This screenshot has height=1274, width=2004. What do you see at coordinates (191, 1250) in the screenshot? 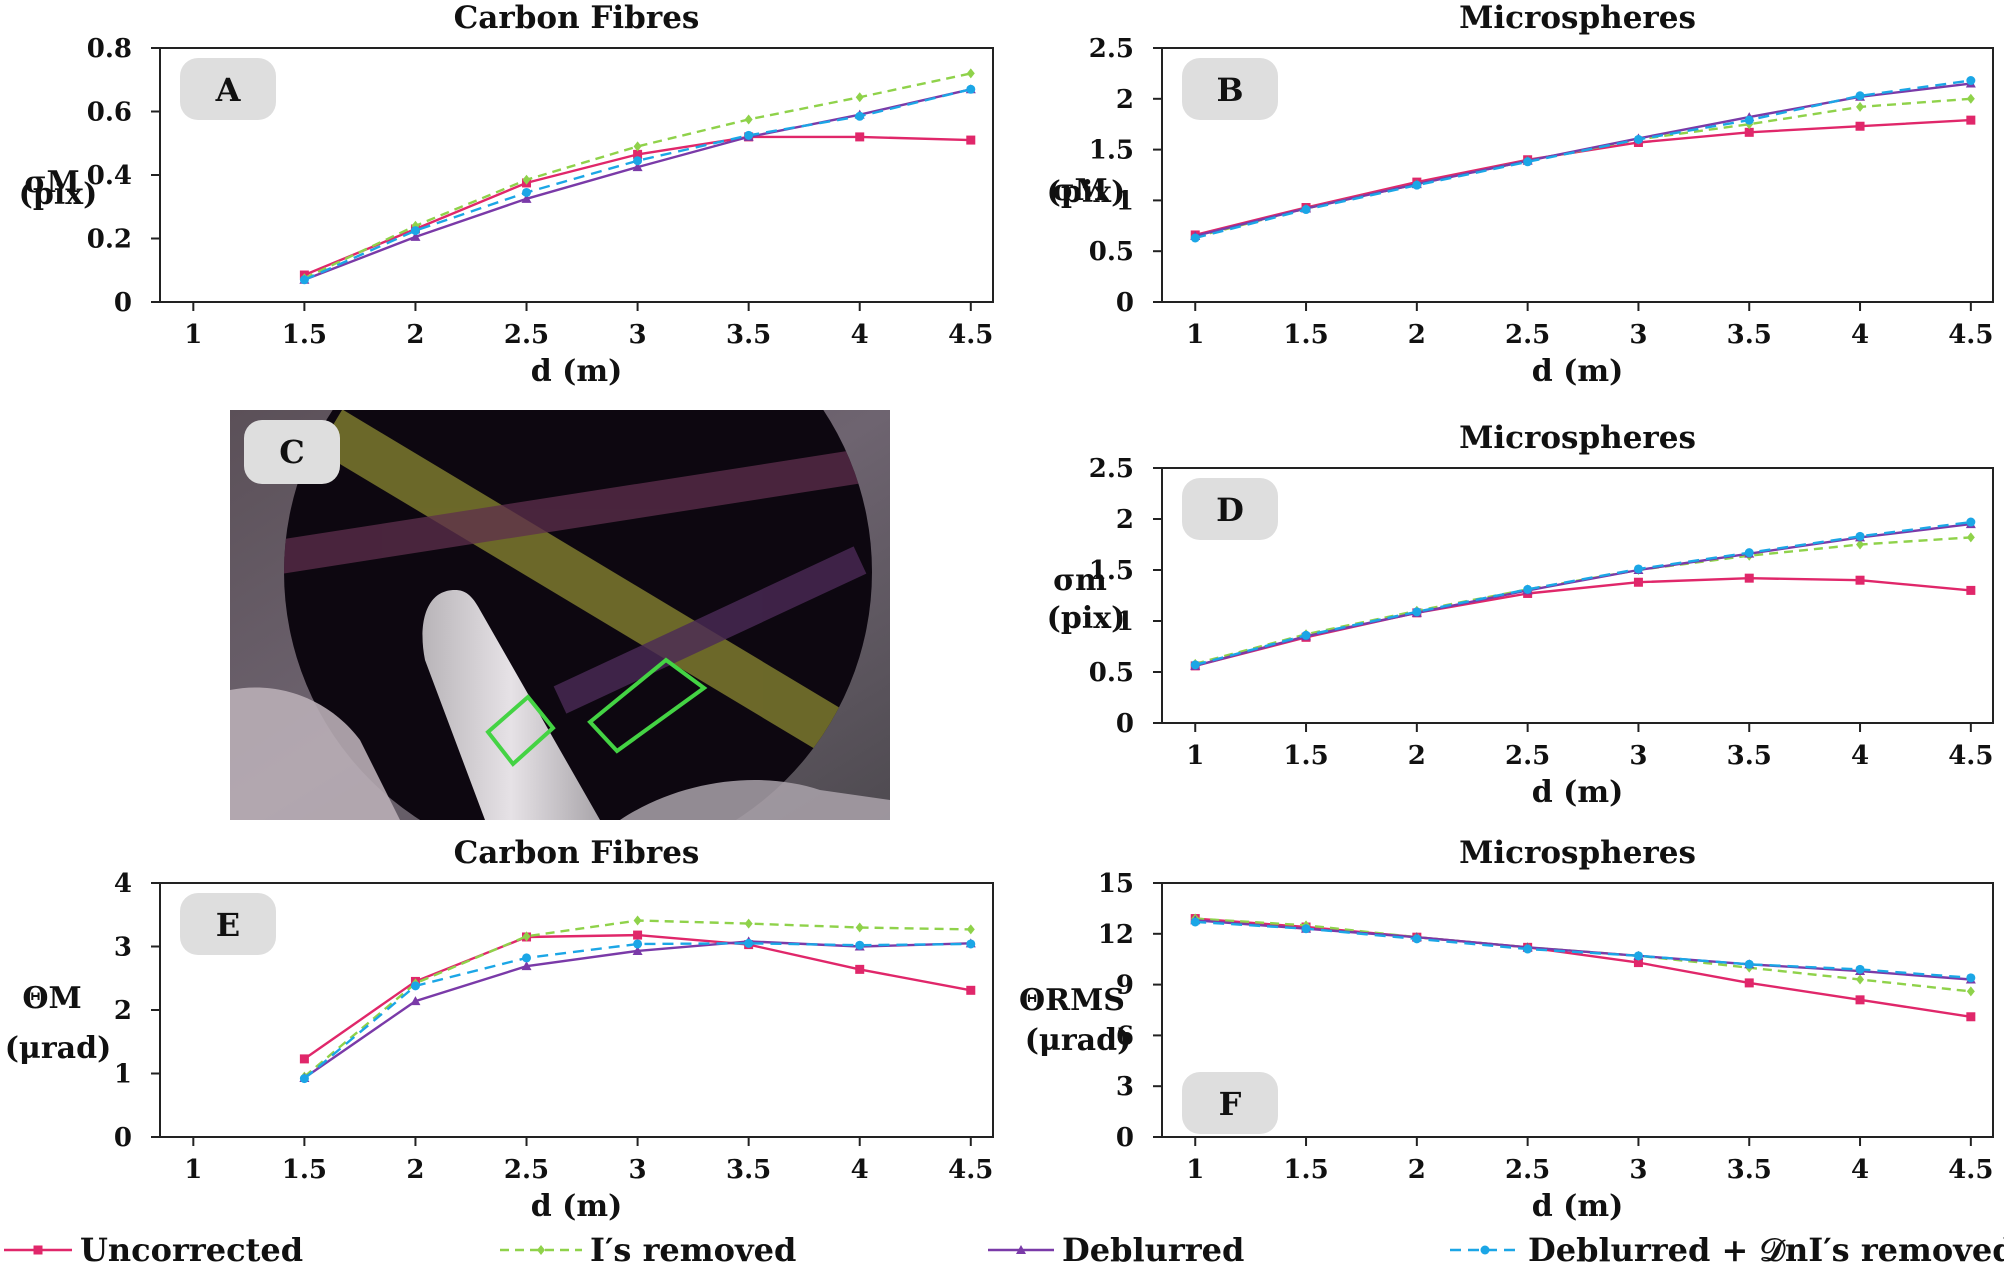
I see `legend-label-uncorrected: Uncorrected` at bounding box center [191, 1250].